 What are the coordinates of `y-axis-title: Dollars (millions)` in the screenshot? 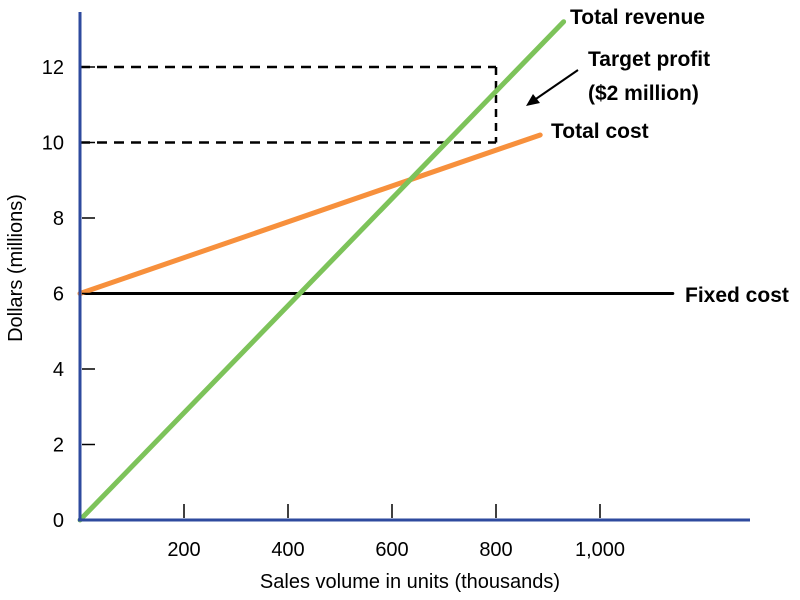 It's located at (16, 268).